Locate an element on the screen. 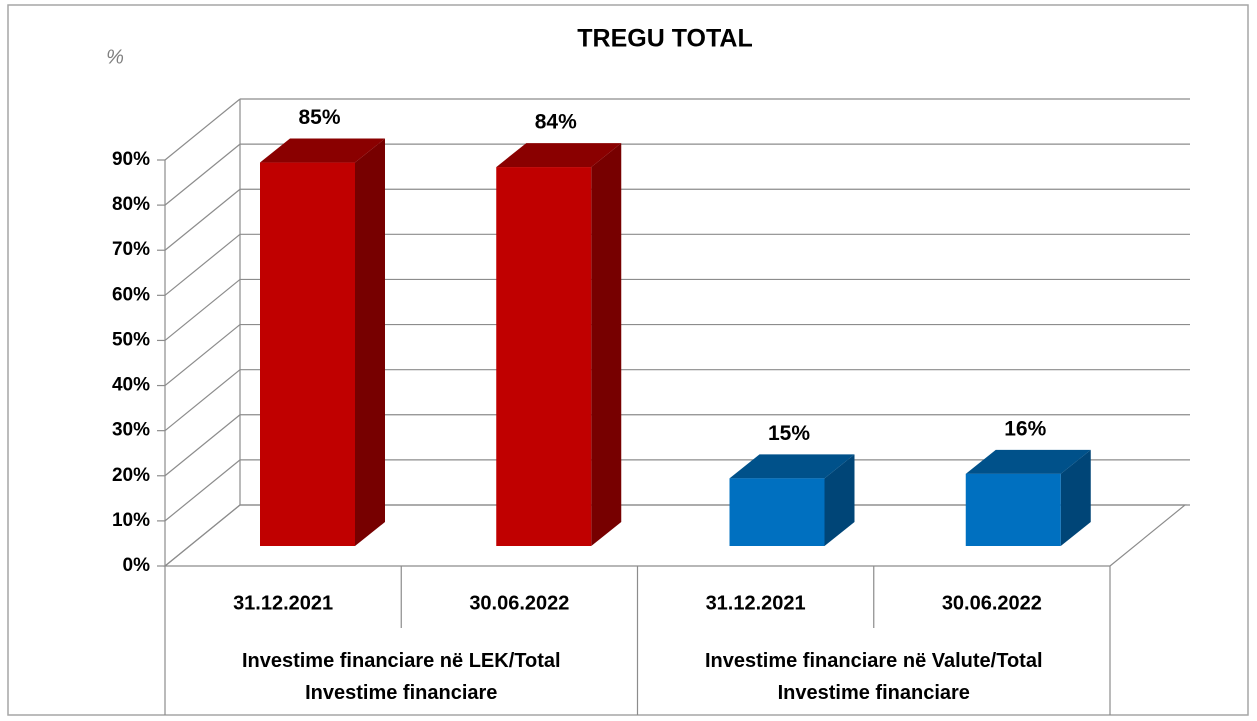 This screenshot has height=721, width=1257. y-tick-label: 40% is located at coordinates (131, 385).